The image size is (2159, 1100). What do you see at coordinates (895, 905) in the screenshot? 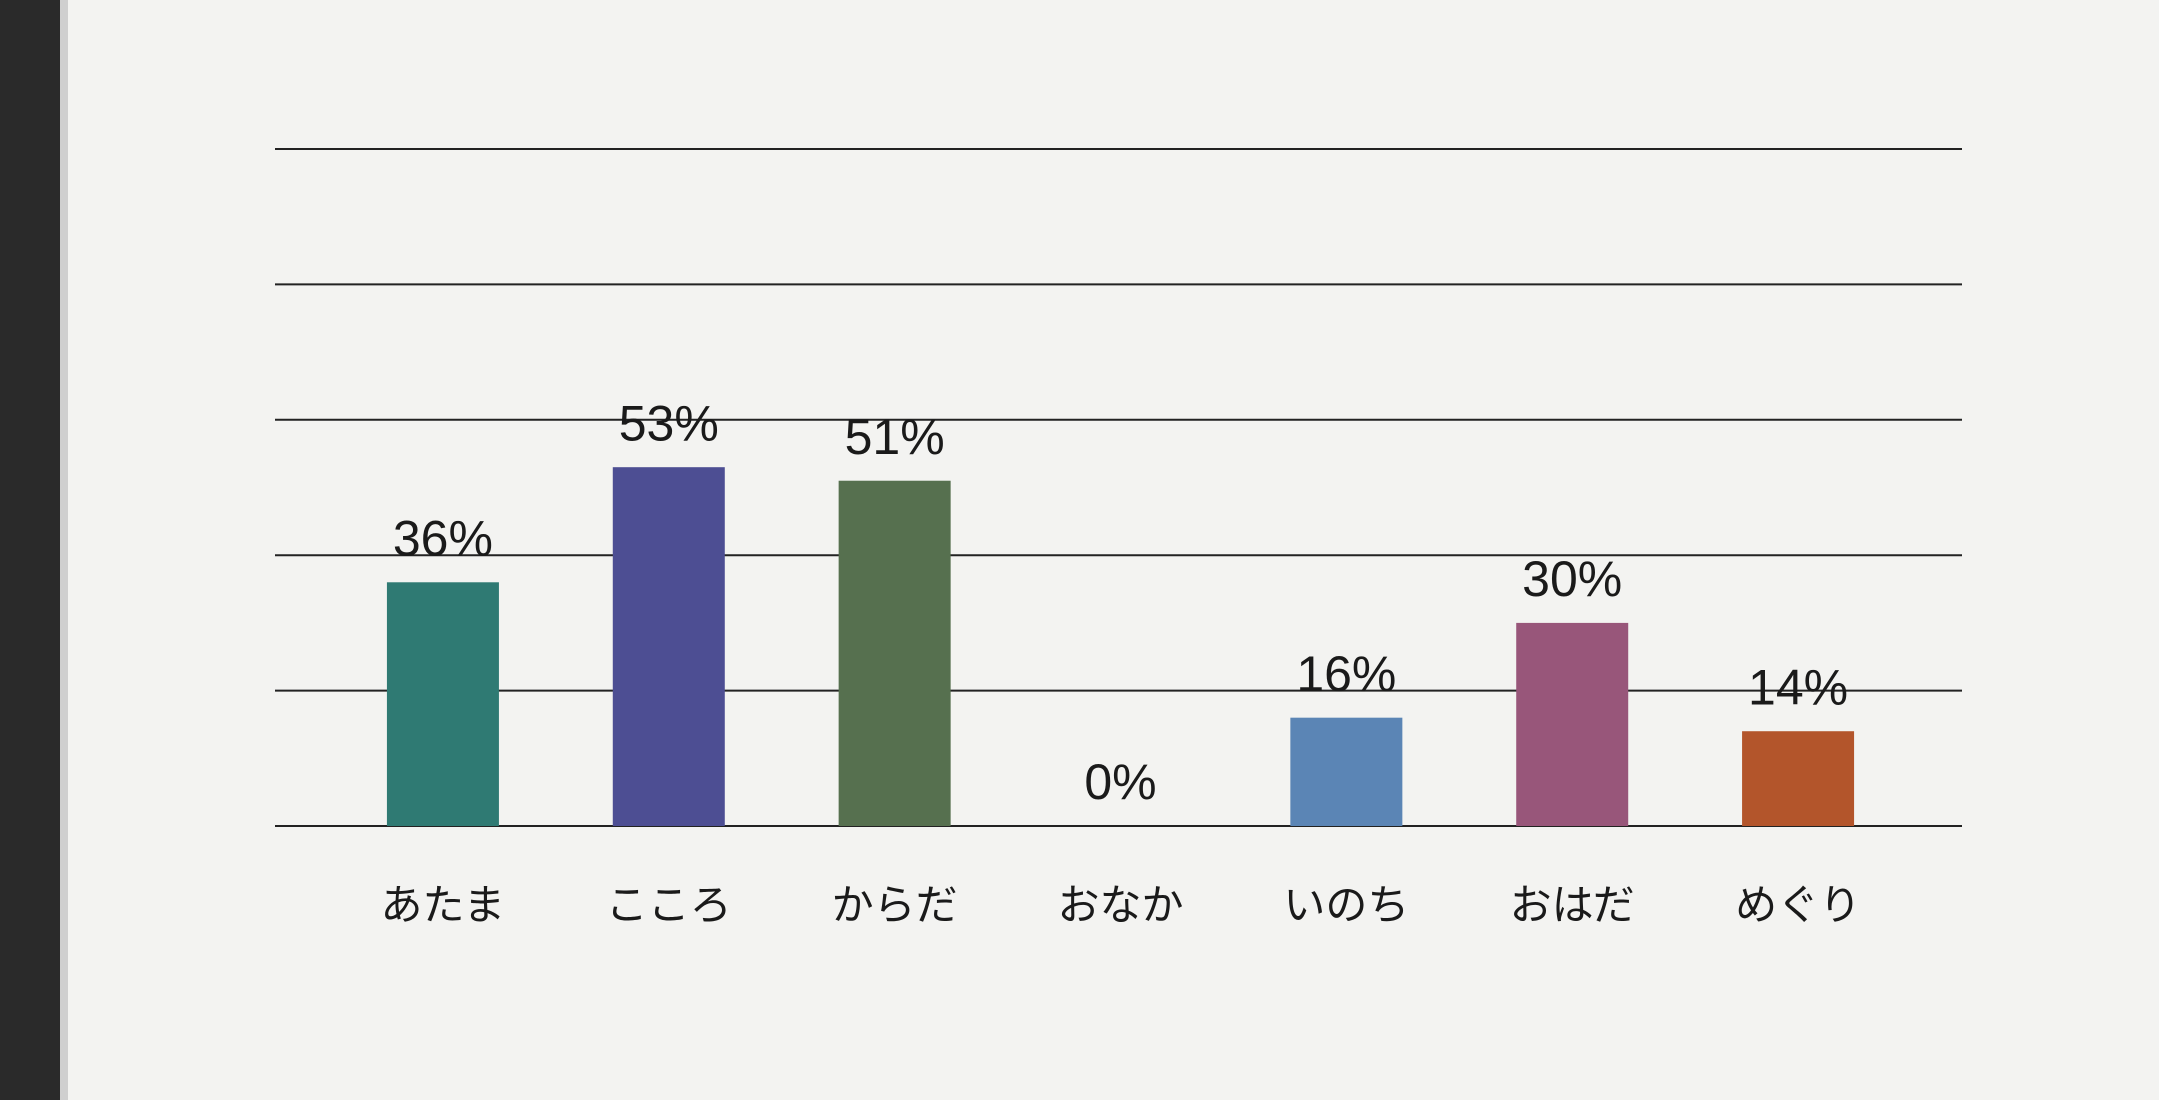
I see `x-tick-label: からだ` at bounding box center [895, 905].